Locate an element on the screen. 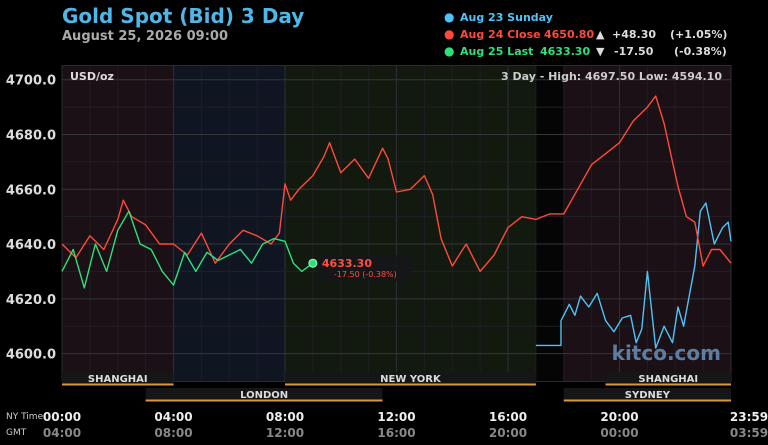  session-label: SYDNEY is located at coordinates (648, 395).